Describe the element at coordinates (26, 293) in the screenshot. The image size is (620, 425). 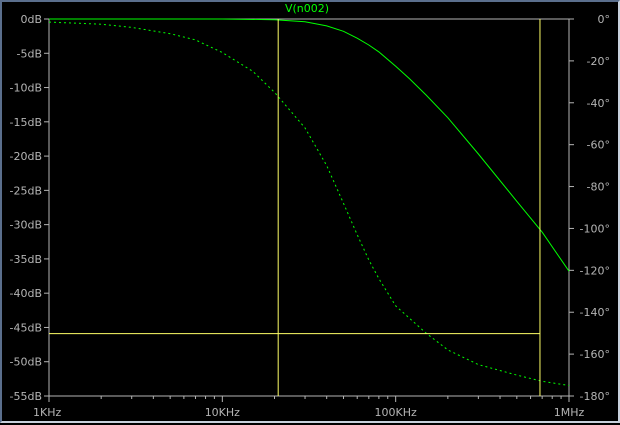
I see `left-tick-label: -40dB` at that location.